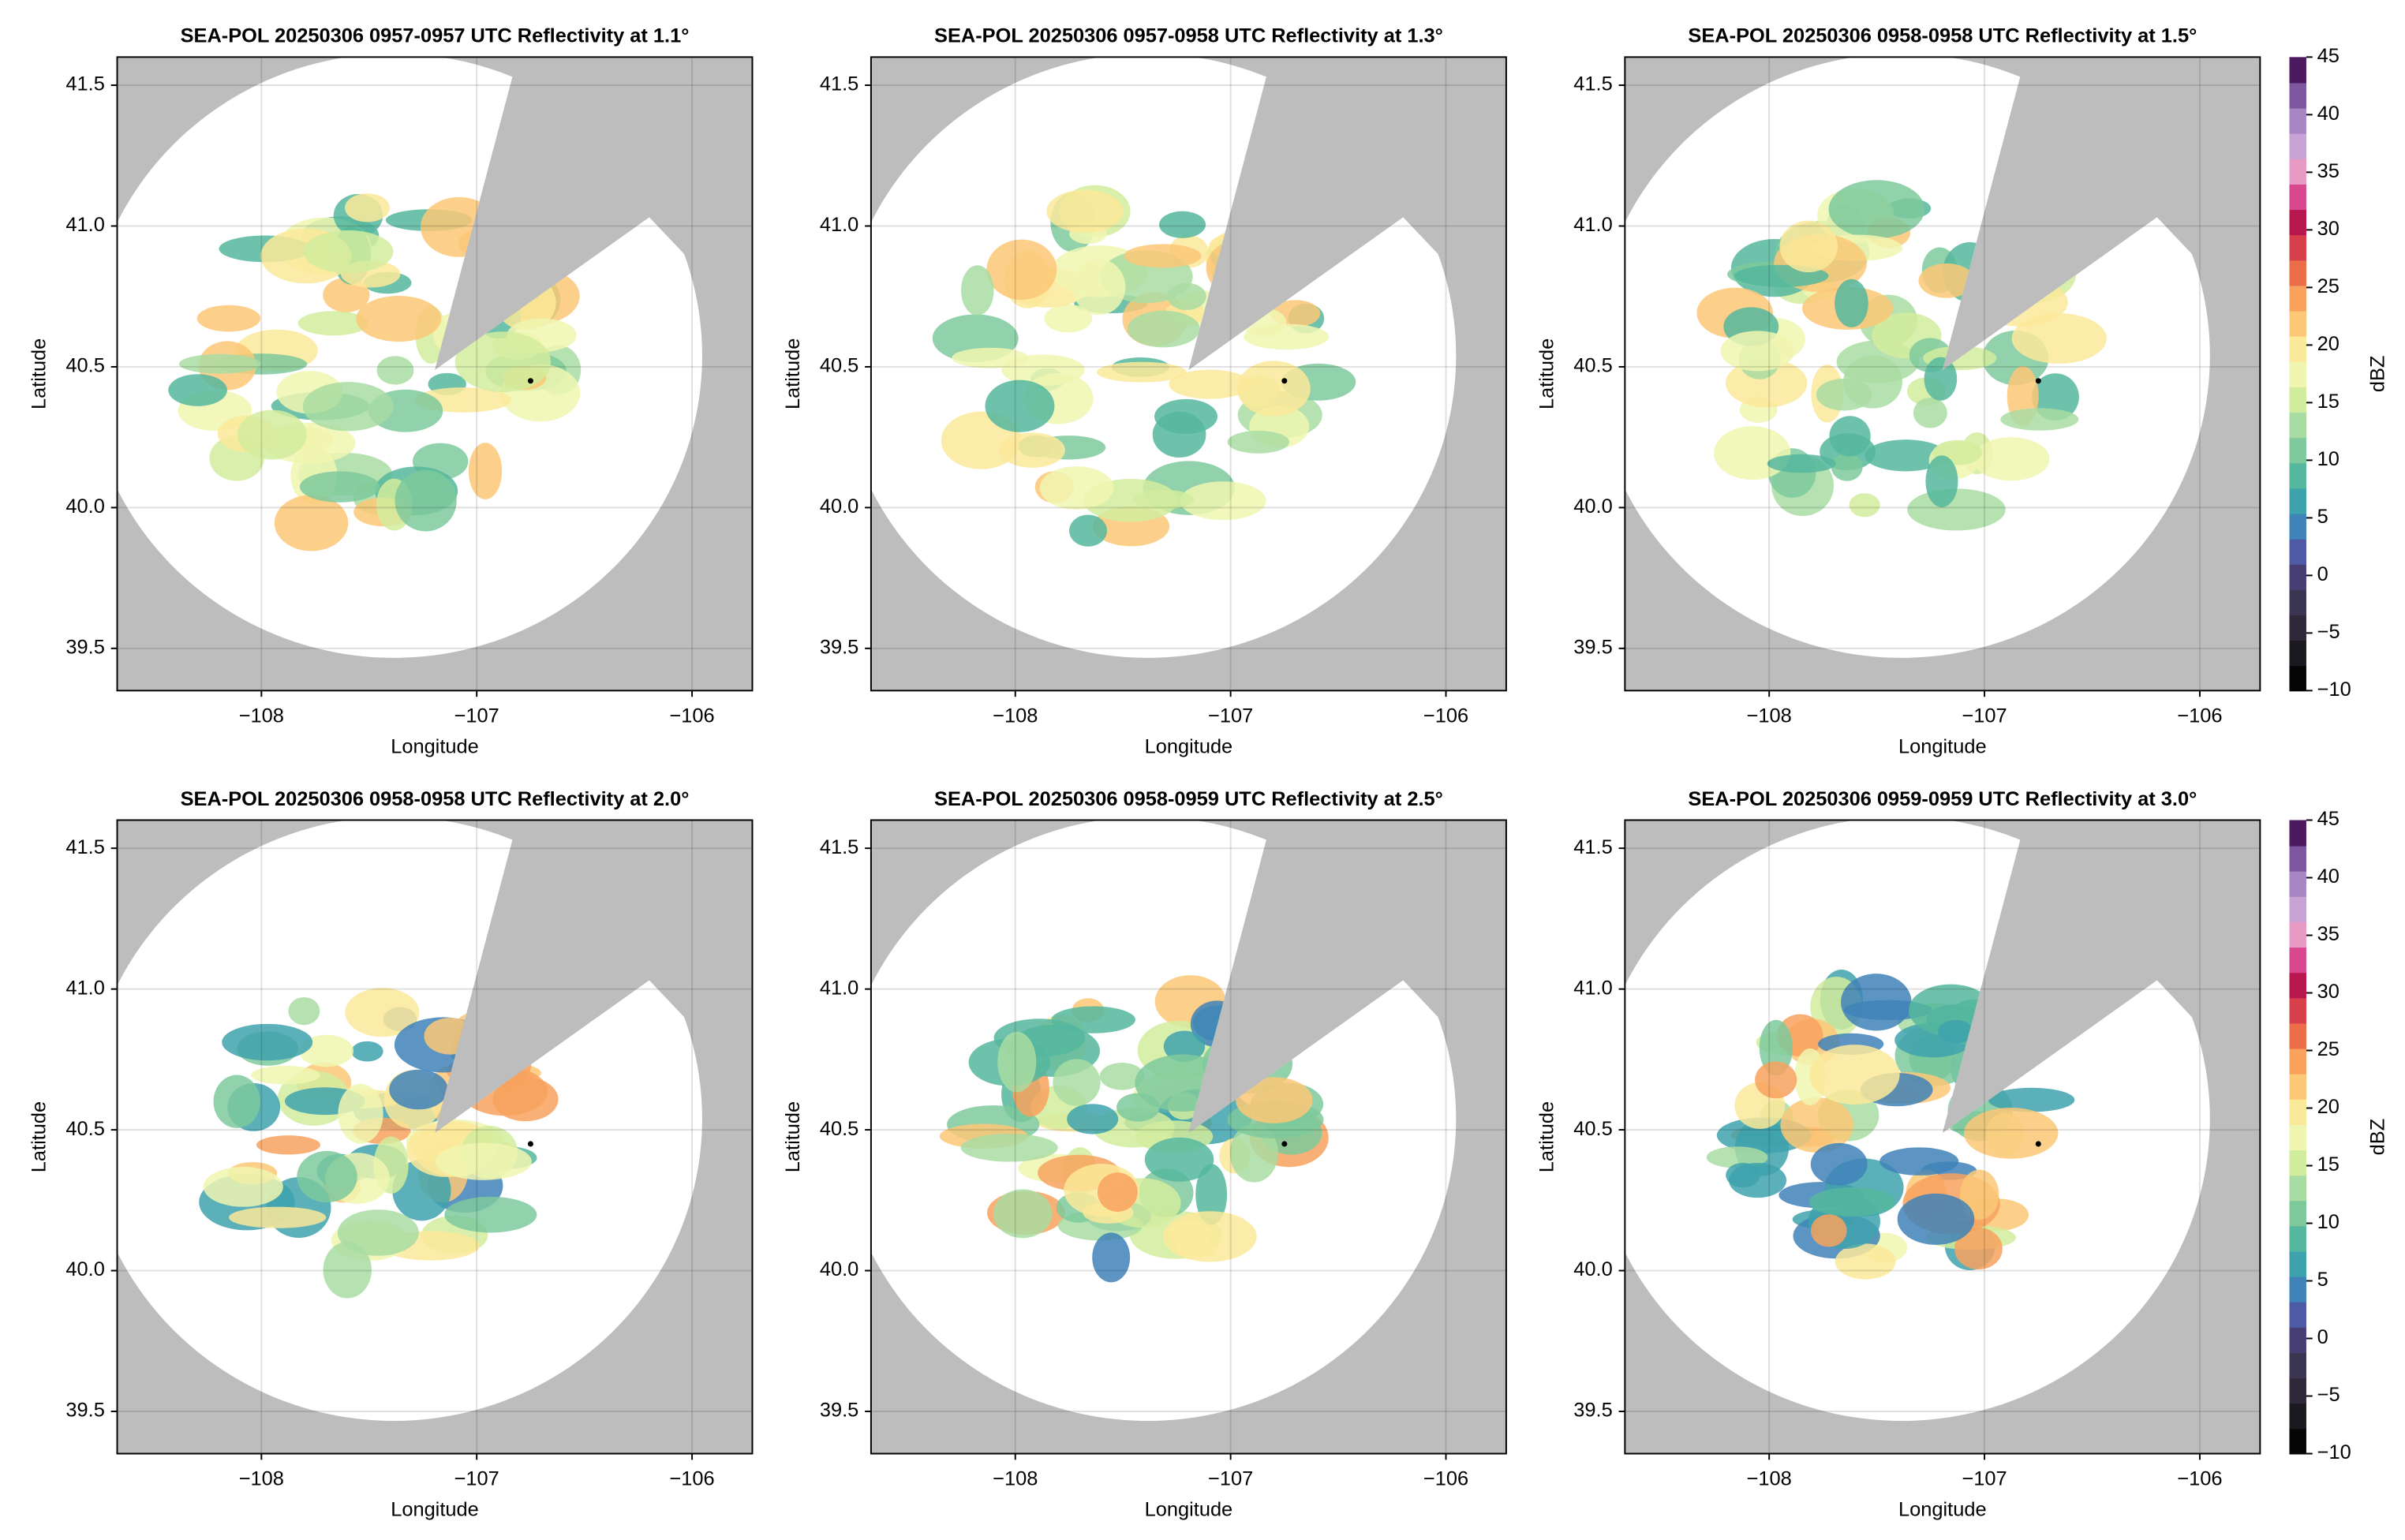  I want to click on colorbar-tick-label: −5, so click(2328, 1395).